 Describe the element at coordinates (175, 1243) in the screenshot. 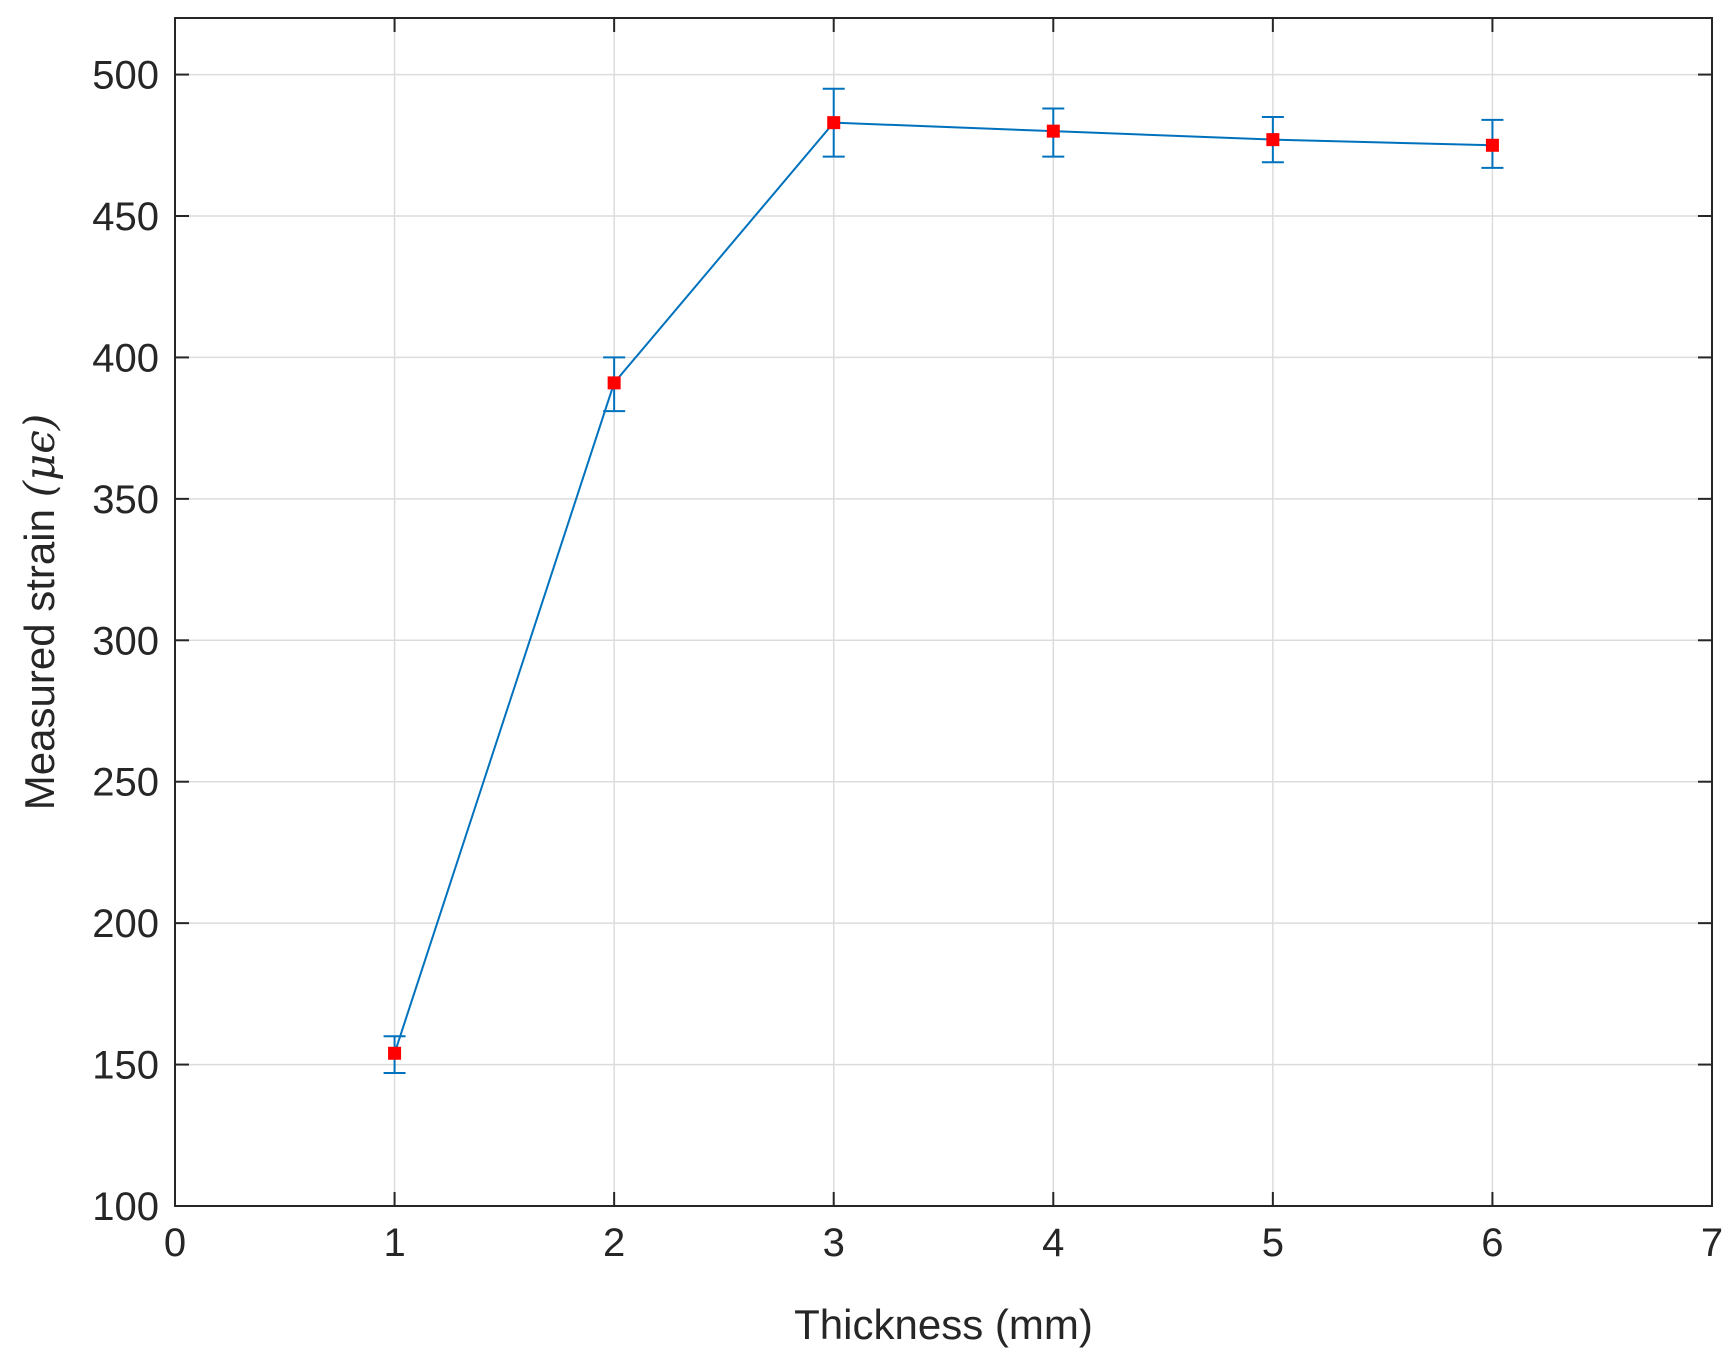

I see `x-tick-label: 0` at that location.